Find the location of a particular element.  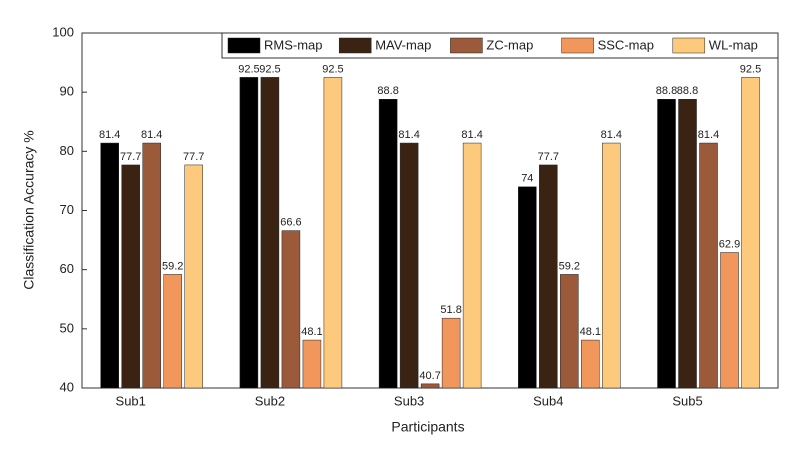

legend-label: RMS-map is located at coordinates (293, 44).